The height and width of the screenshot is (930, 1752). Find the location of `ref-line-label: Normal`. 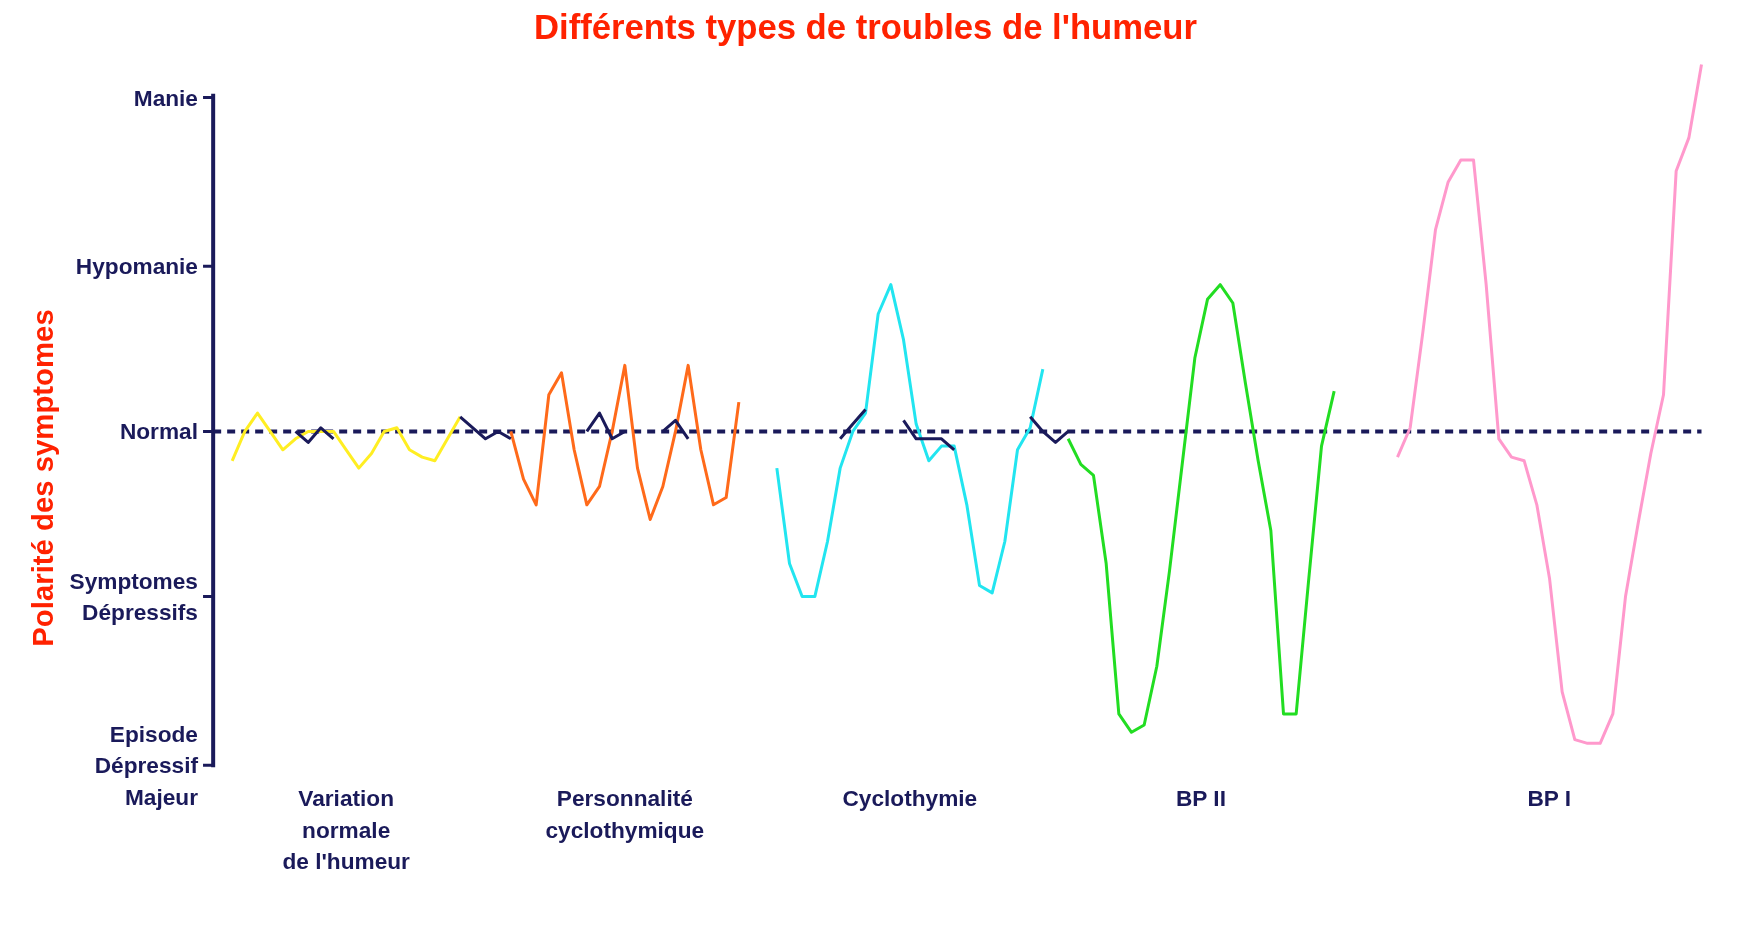

ref-line-label: Normal is located at coordinates (158, 431).